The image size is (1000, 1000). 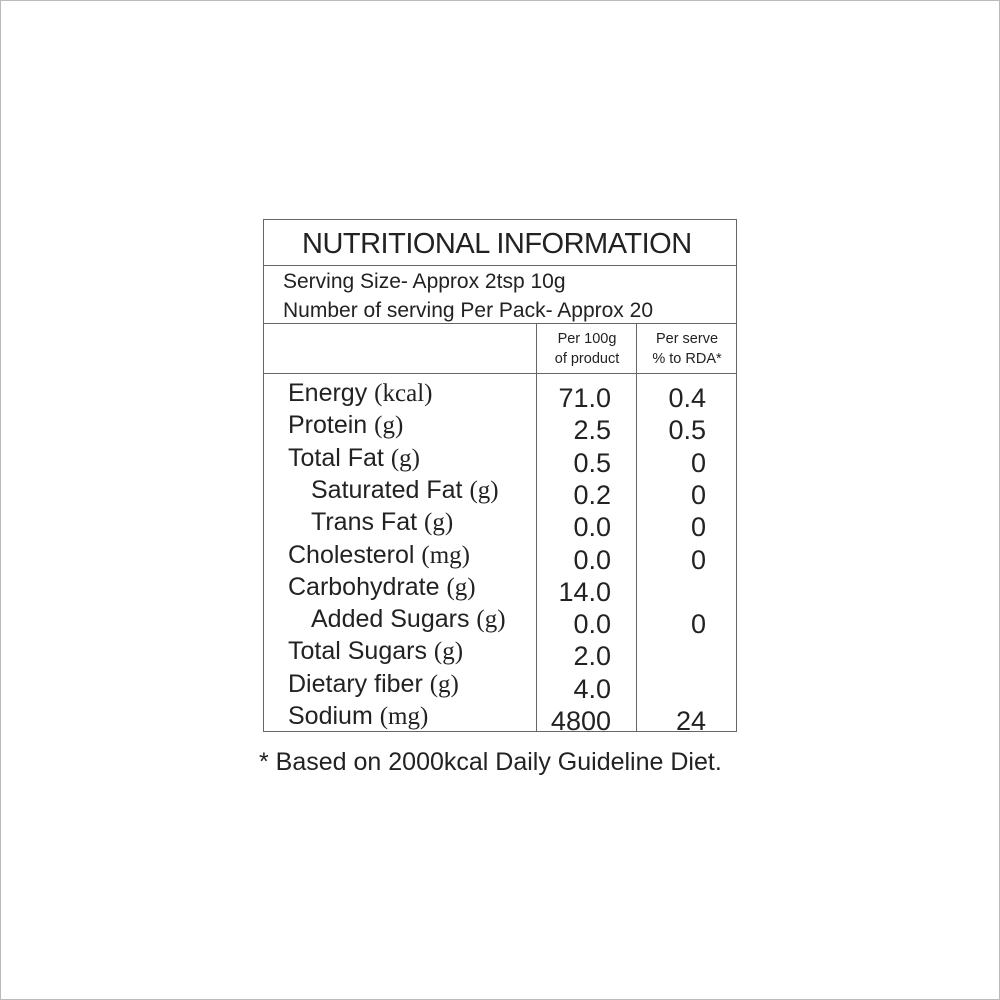 I want to click on nutrient-name: Carbohydrate, so click(x=364, y=586).